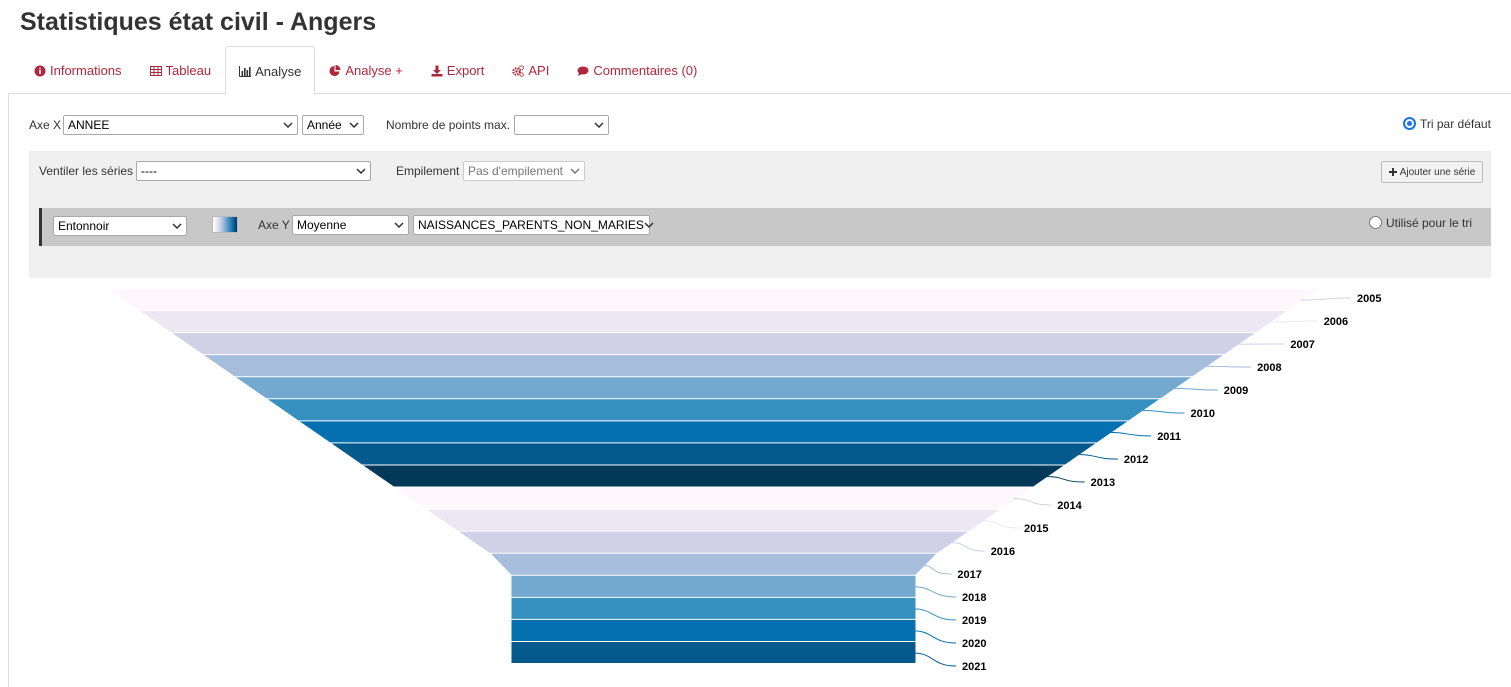 The image size is (1511, 687). Describe the element at coordinates (1003, 552) in the screenshot. I see `funnel-label-2016: 2016` at that location.